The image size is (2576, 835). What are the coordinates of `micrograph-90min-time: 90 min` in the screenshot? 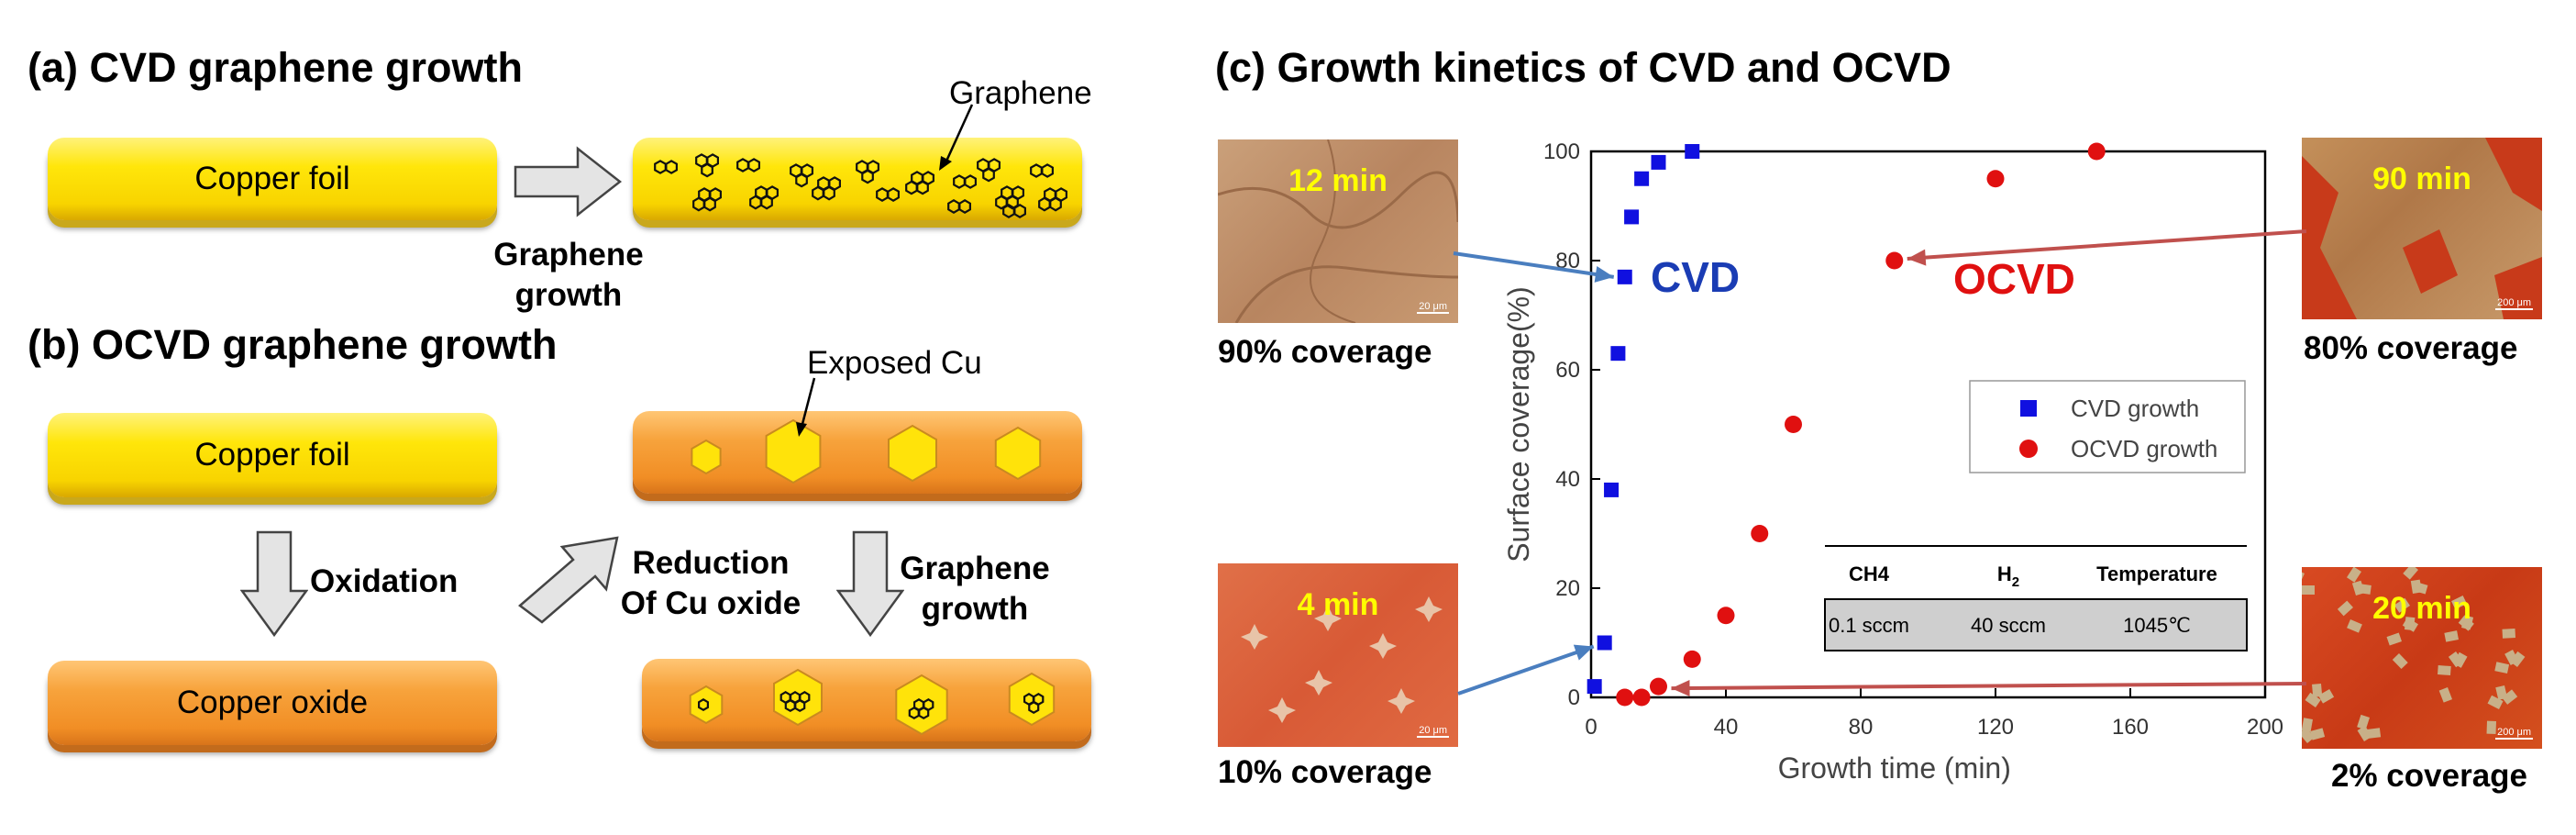 It's located at (2421, 178).